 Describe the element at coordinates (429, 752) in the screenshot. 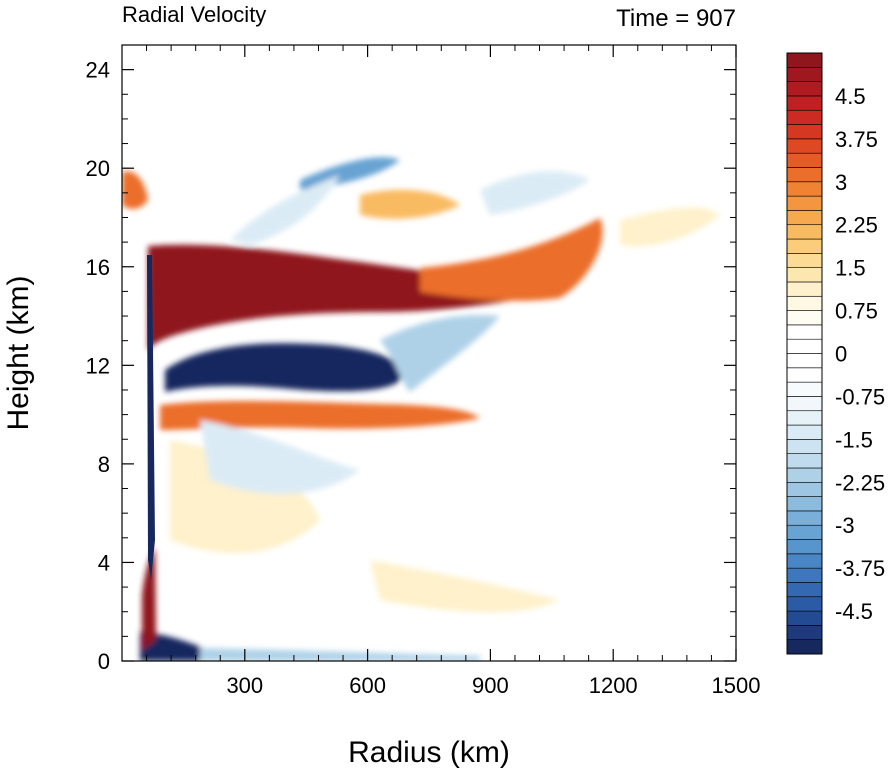

I see `x-axis-label: Radius (km)` at that location.